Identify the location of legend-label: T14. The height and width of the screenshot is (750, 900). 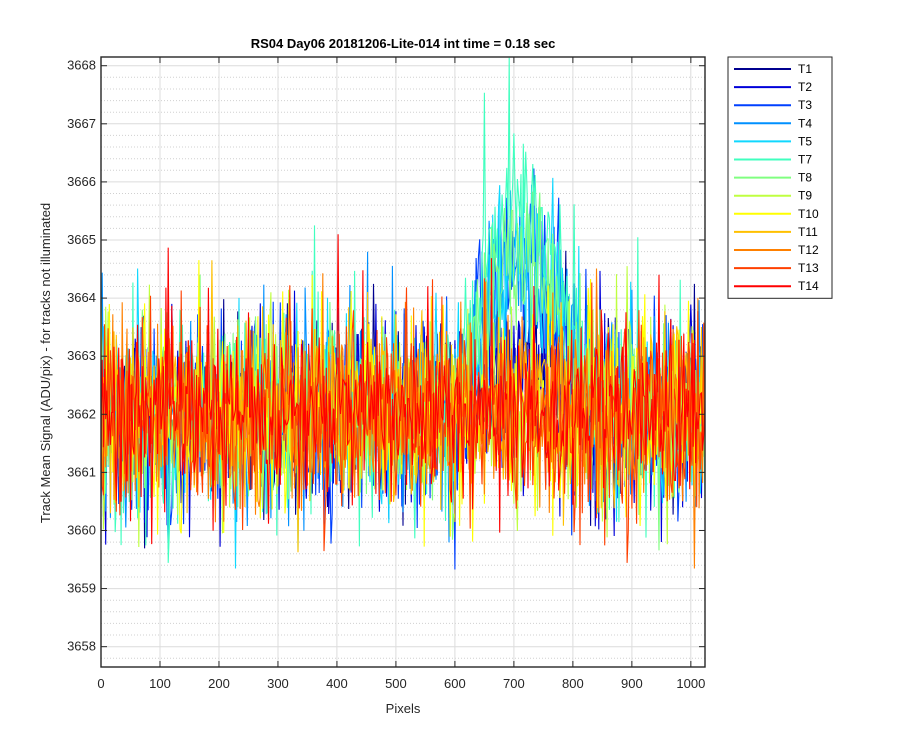
(808, 286).